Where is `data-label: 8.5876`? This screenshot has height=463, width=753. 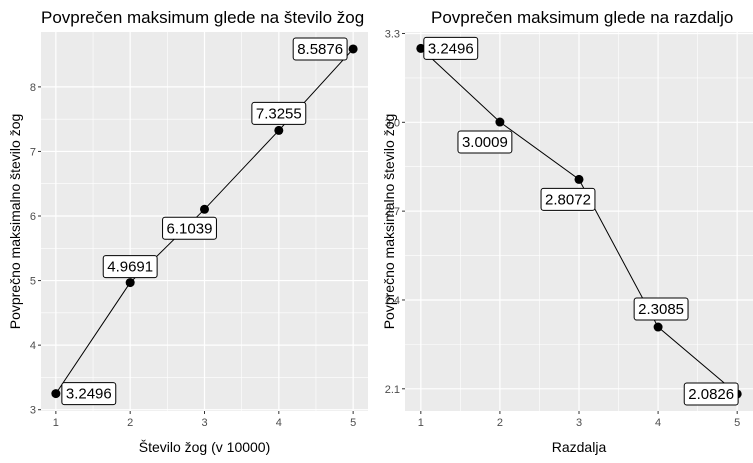
data-label: 8.5876 is located at coordinates (320, 49).